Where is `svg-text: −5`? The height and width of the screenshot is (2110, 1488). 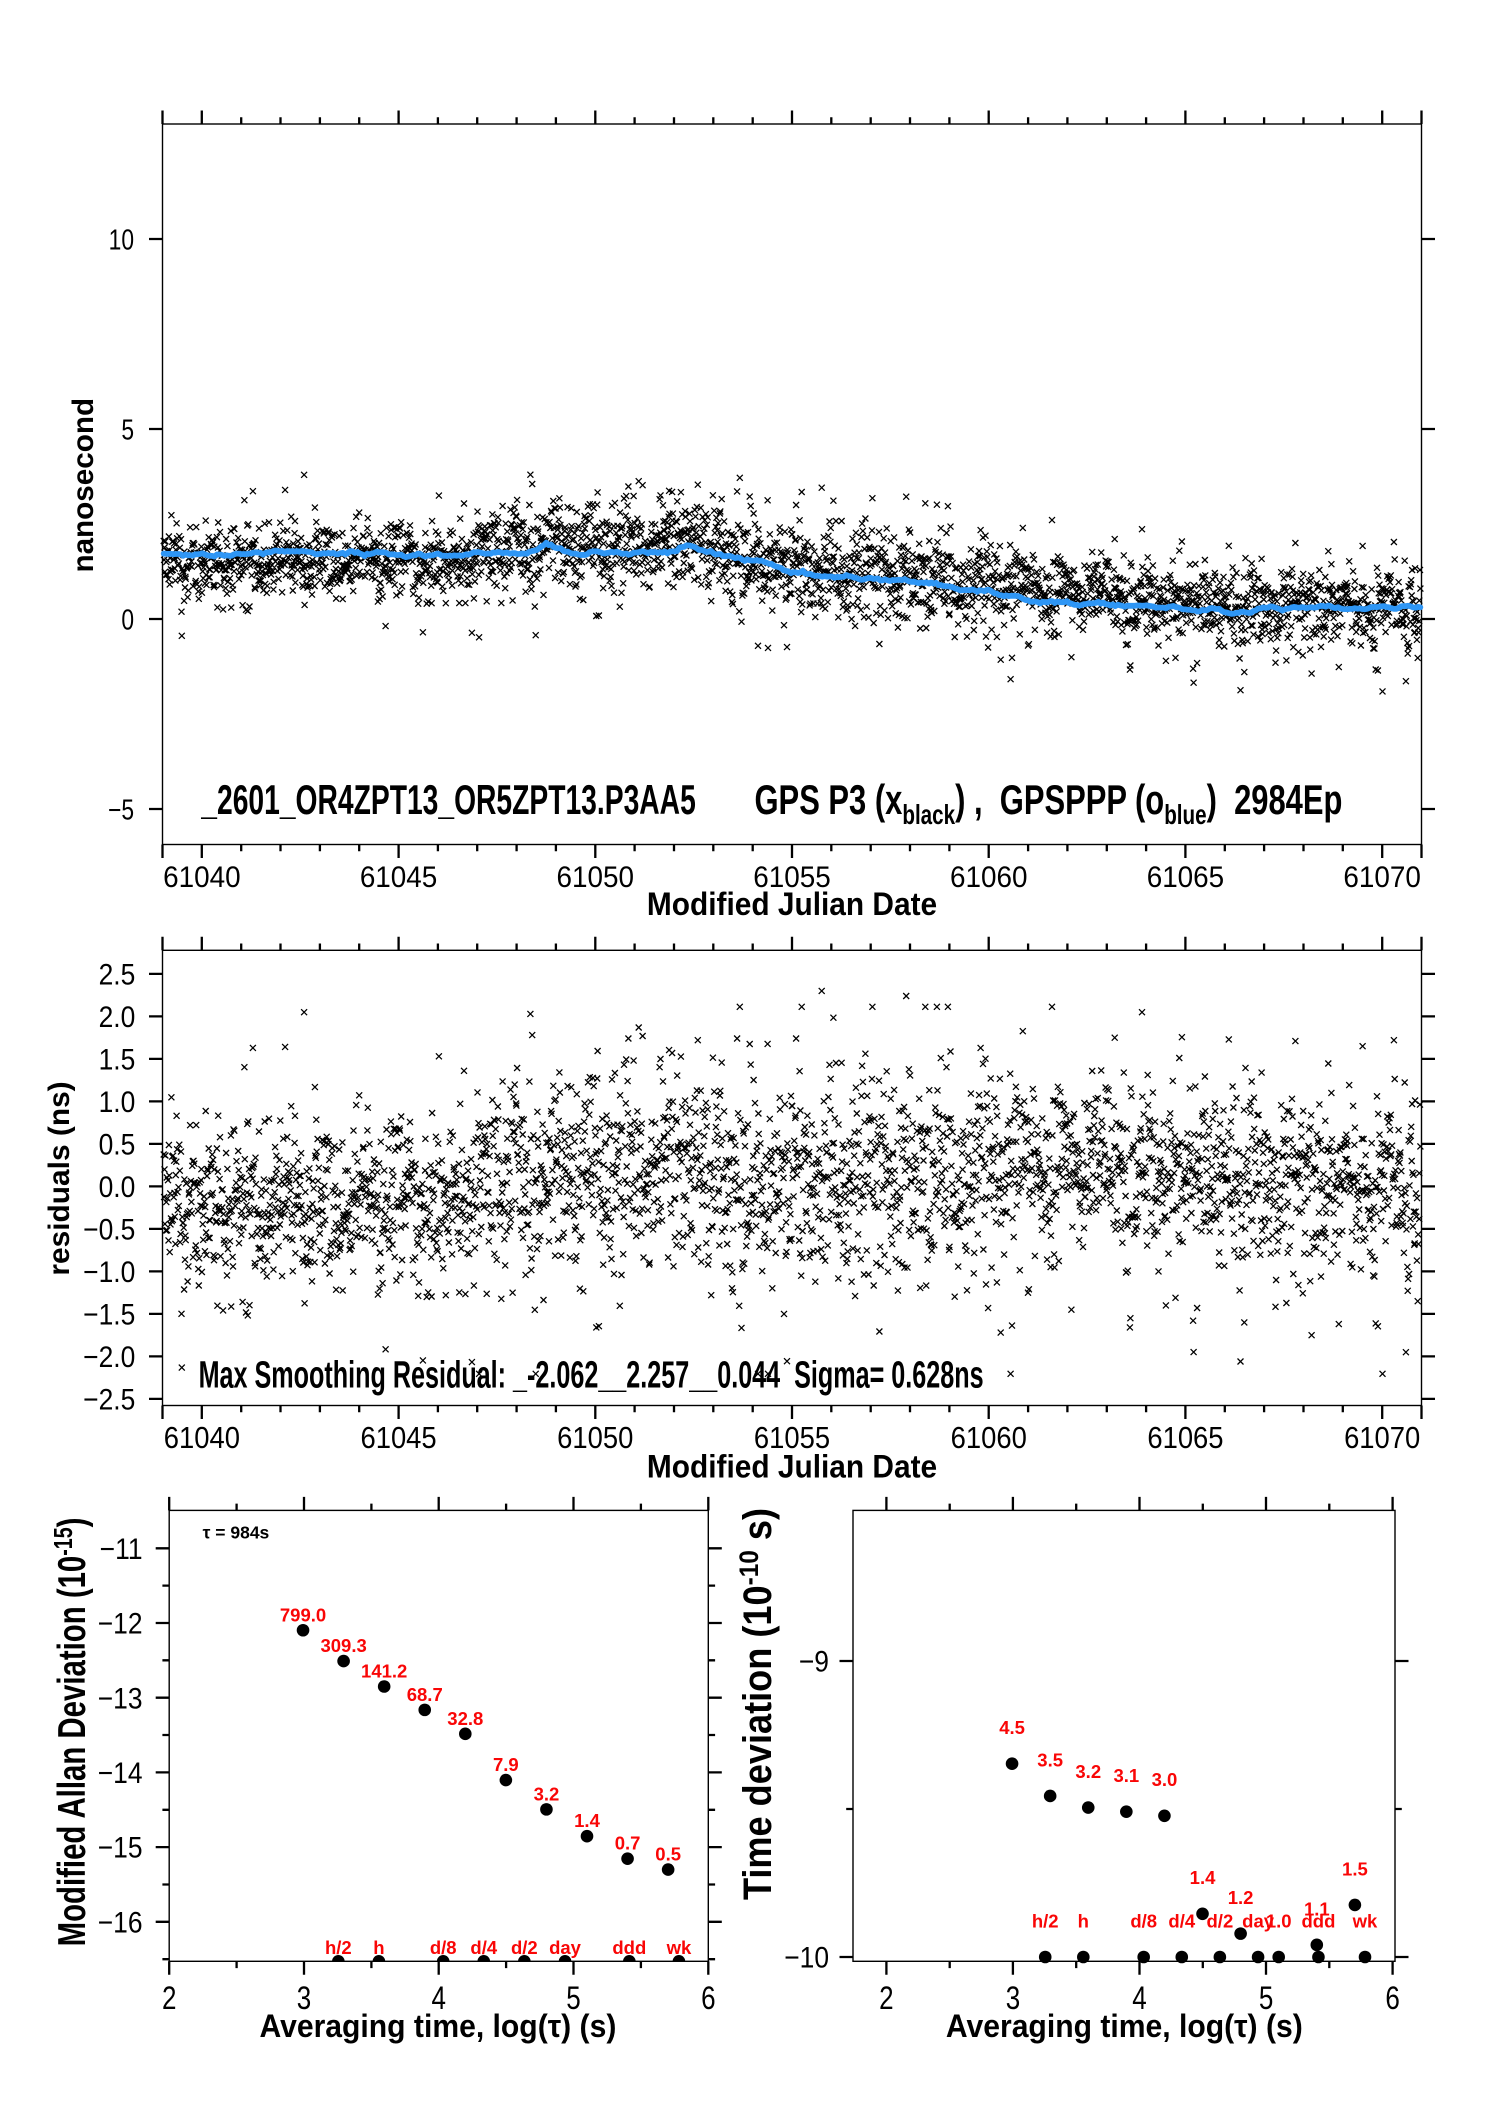 svg-text: −5 is located at coordinates (121, 810).